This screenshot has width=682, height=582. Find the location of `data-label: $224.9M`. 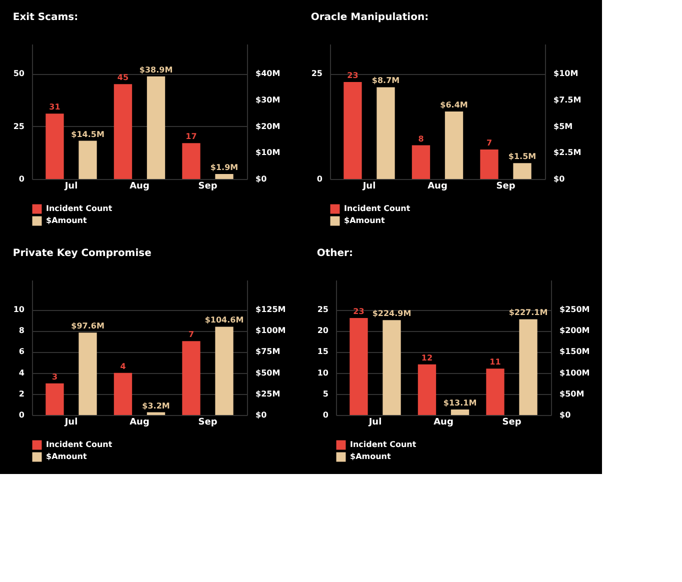

data-label: $224.9M is located at coordinates (392, 313).